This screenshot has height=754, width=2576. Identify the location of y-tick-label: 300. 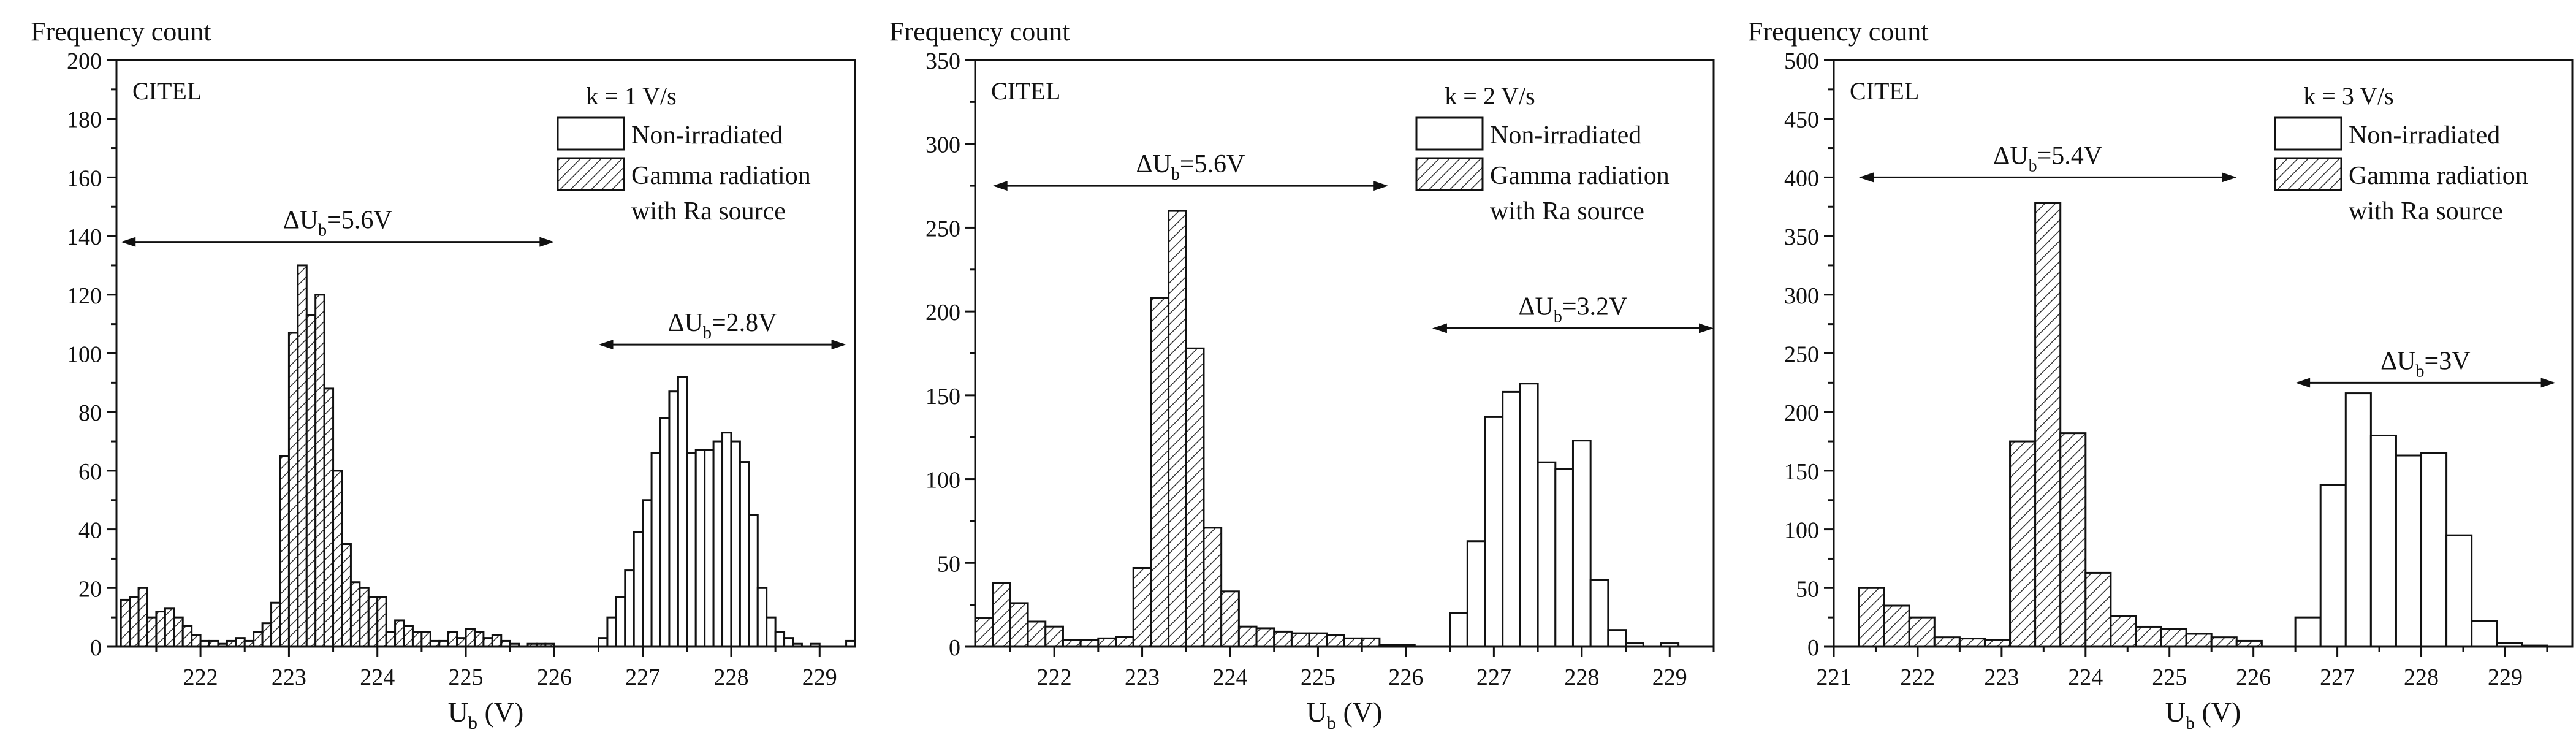
(1801, 296).